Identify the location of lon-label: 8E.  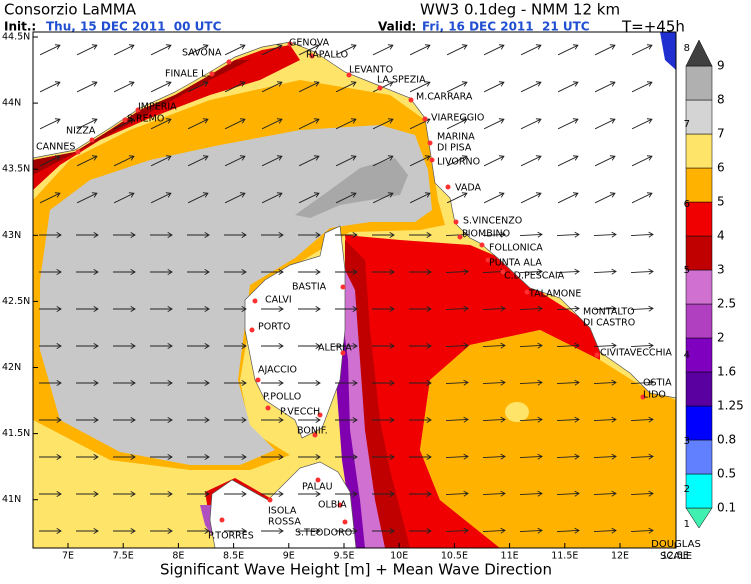
(178, 556).